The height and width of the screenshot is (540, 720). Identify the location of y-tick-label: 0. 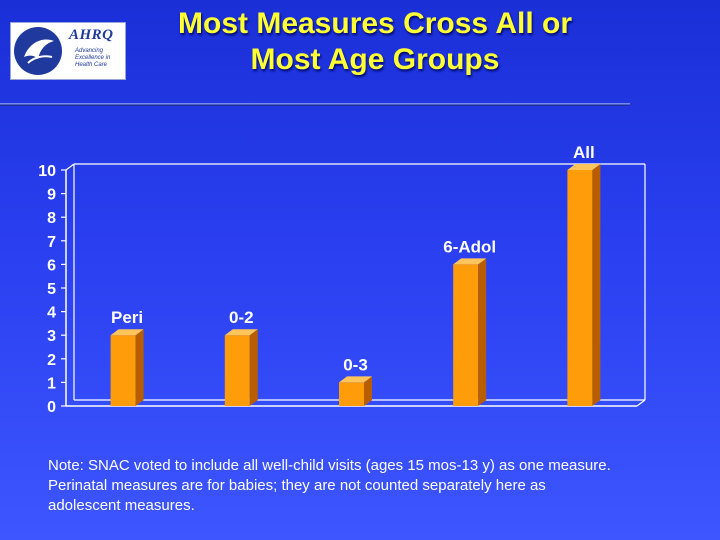
(51, 407).